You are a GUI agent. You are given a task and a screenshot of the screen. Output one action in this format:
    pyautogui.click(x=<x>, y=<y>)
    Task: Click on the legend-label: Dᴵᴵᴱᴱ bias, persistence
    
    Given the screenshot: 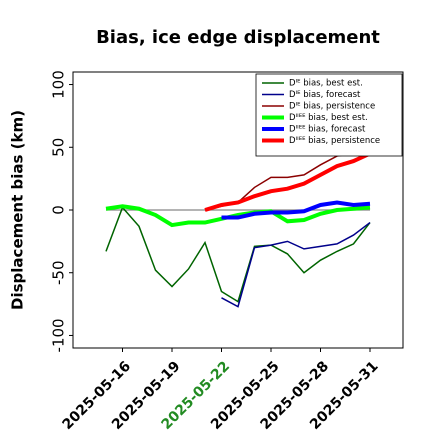 What is the action you would take?
    pyautogui.click(x=334, y=141)
    